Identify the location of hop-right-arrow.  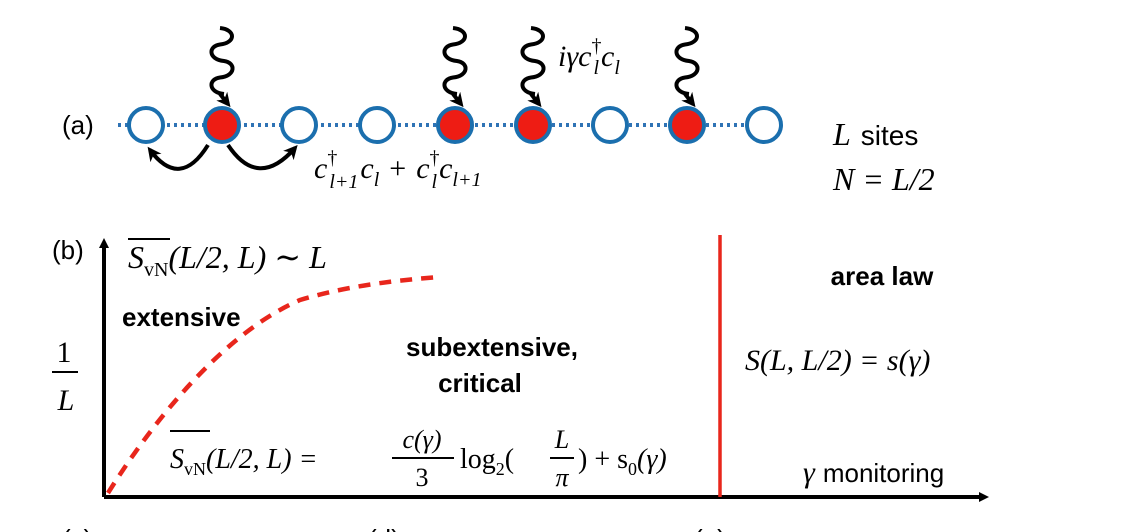
(262, 157).